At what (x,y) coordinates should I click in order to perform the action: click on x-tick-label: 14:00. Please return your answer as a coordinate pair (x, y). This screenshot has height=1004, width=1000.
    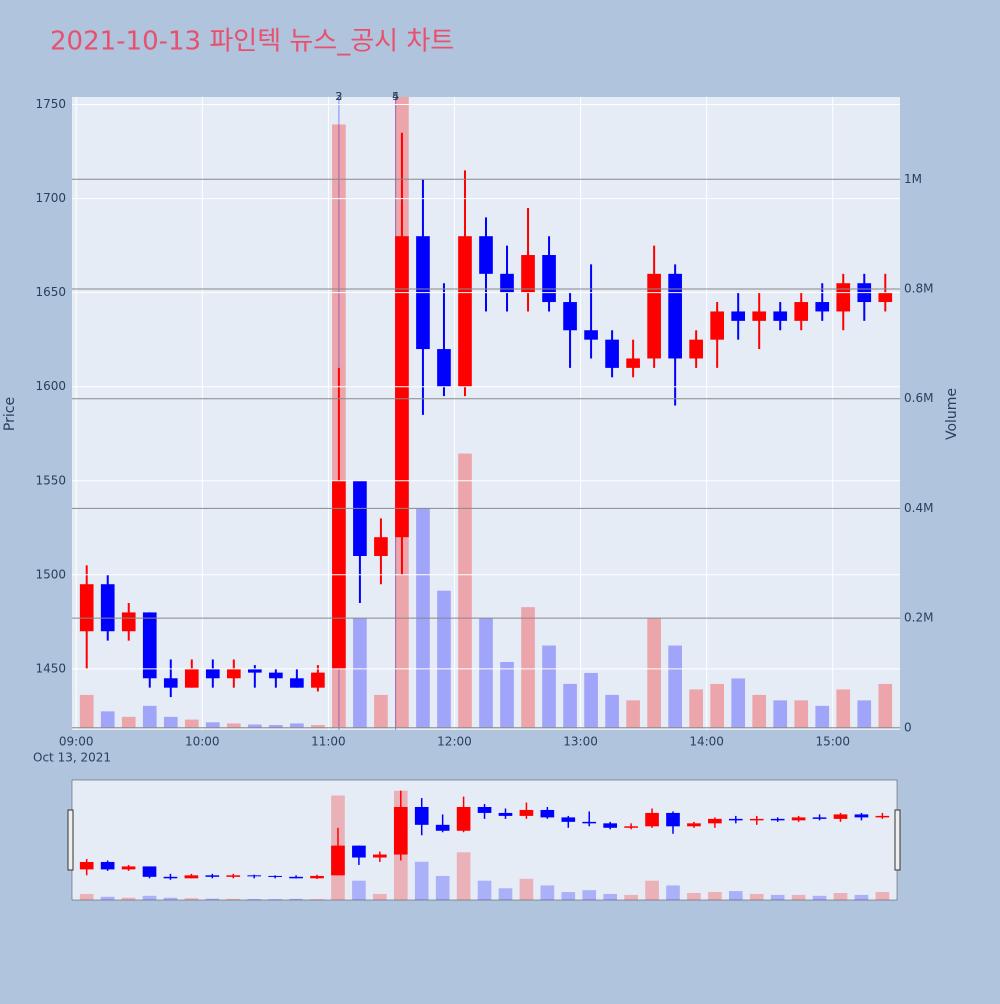
    Looking at the image, I should click on (706, 742).